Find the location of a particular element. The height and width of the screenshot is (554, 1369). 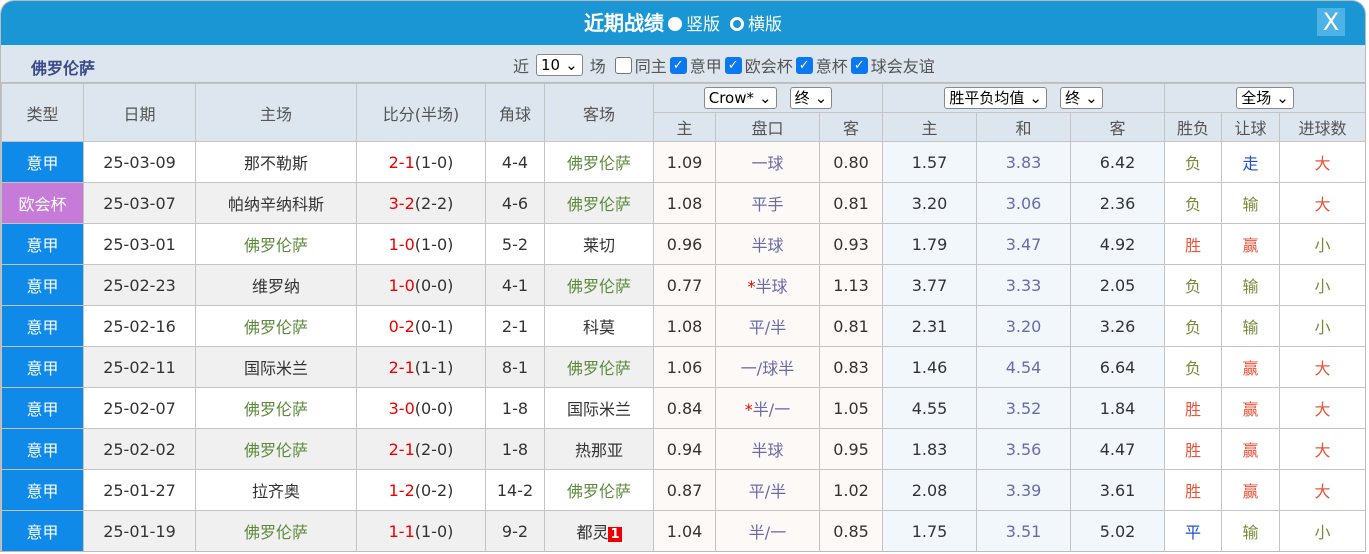

handicap-stage-select: 终 ⌄ is located at coordinates (811, 98).